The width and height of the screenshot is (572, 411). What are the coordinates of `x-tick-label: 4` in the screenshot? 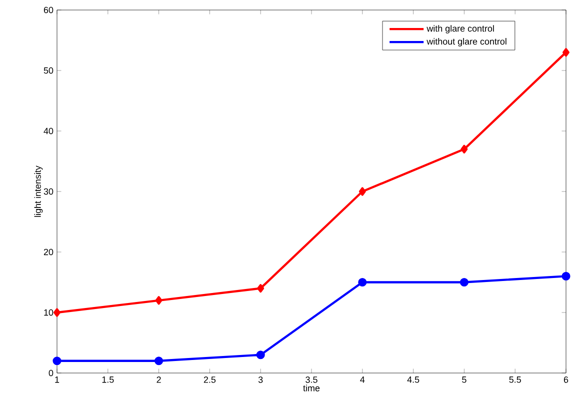 It's located at (362, 379).